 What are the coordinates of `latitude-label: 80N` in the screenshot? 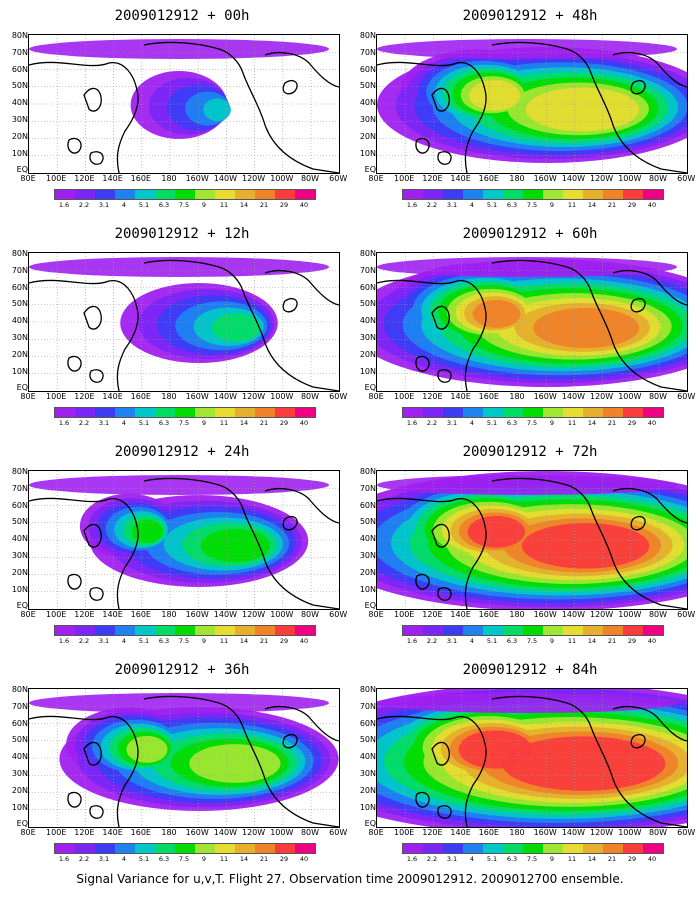 It's located at (367, 253).